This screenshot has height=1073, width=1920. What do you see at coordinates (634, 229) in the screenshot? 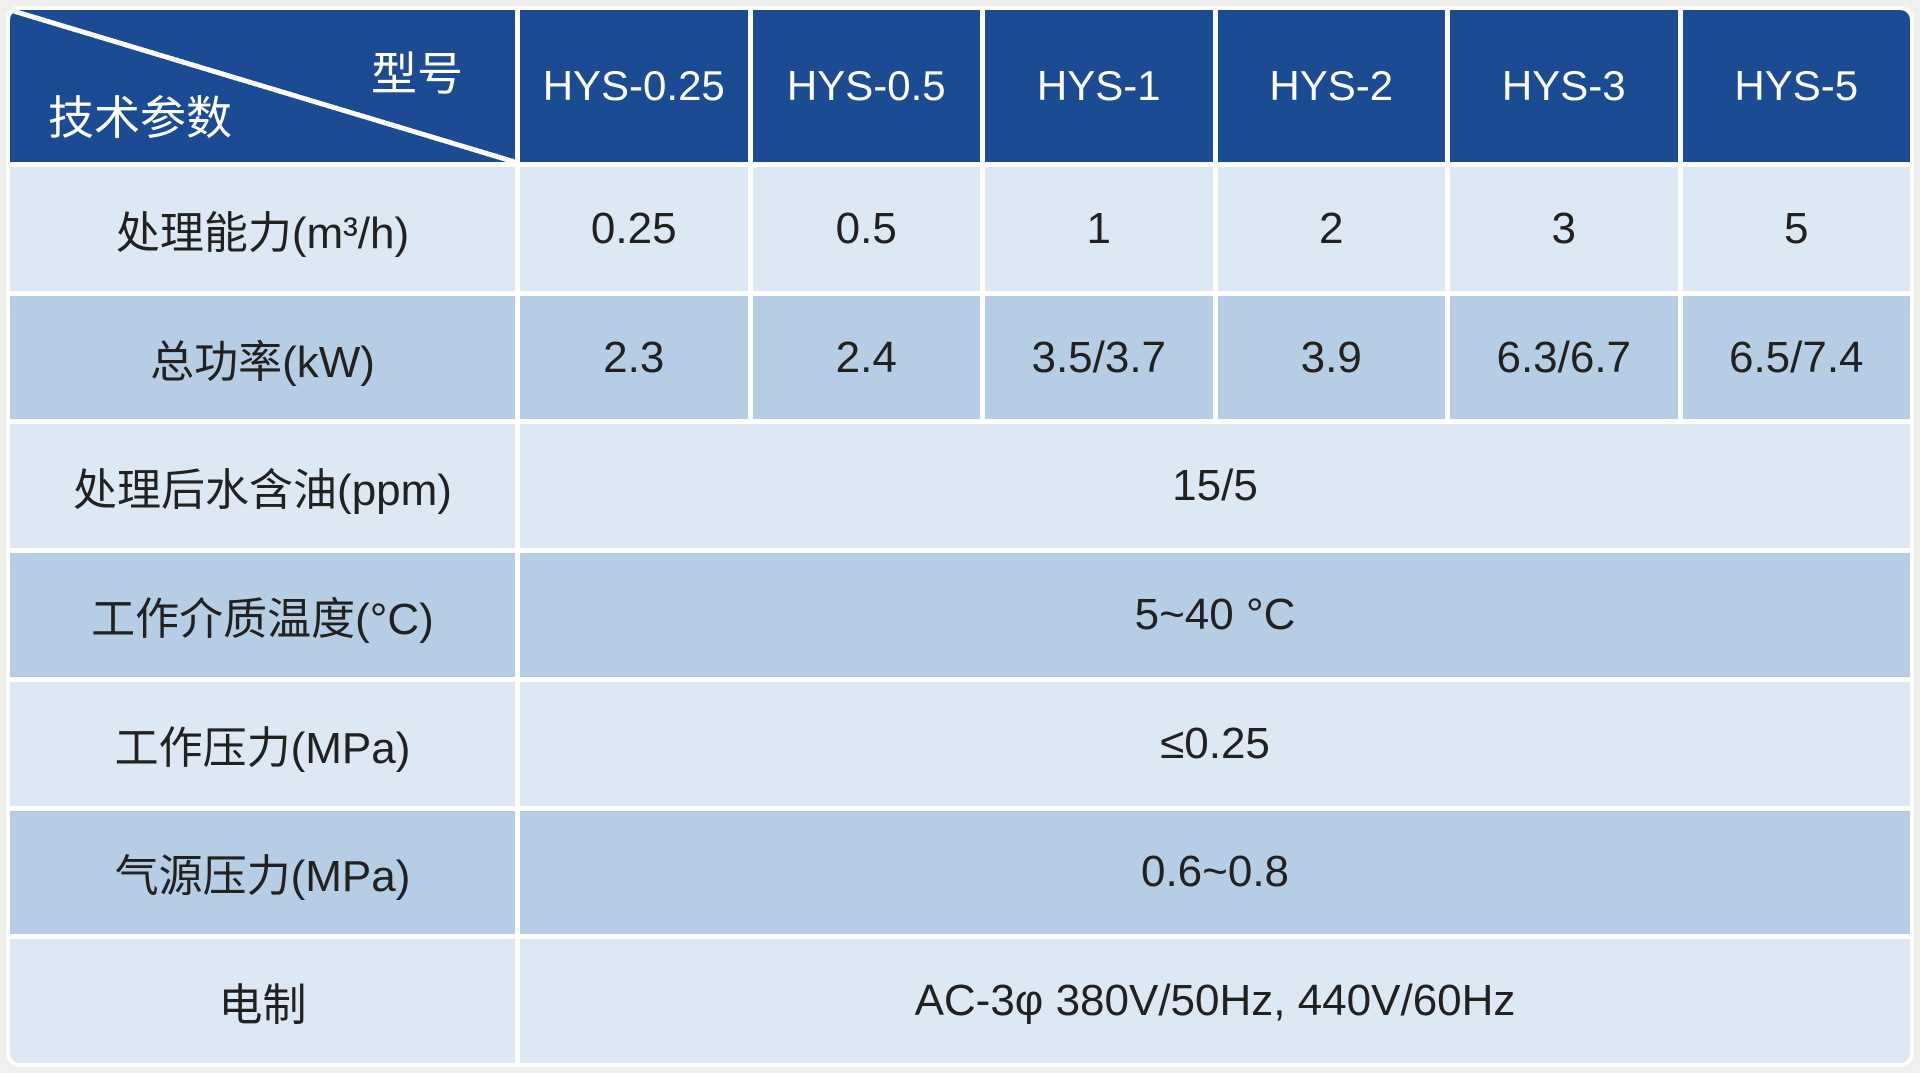
I see `value-cell: 0.25` at bounding box center [634, 229].